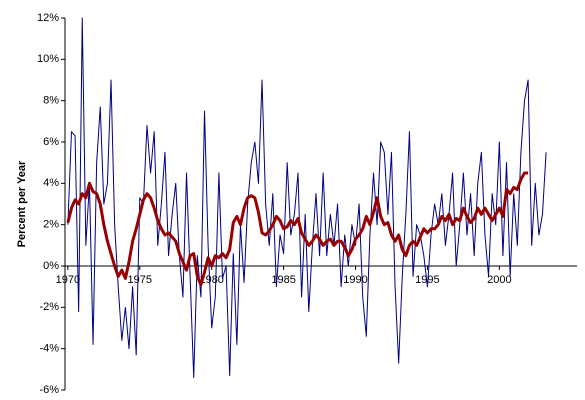 The height and width of the screenshot is (400, 585). I want to click on y-tick-label: 10%, so click(48, 59).